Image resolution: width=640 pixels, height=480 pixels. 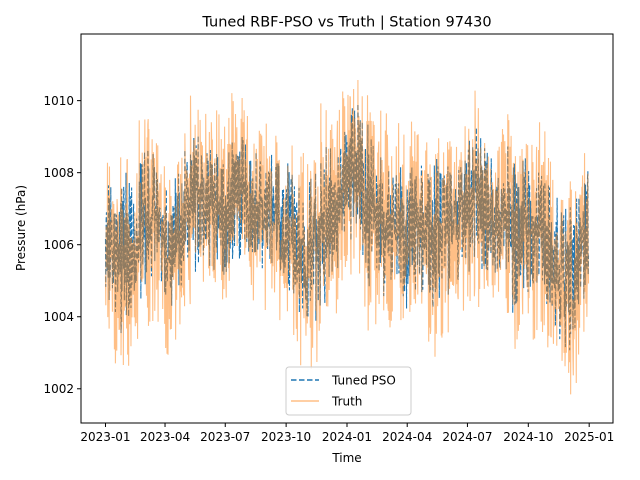 What do you see at coordinates (589, 437) in the screenshot?
I see `x-tick-label: 2025-01` at bounding box center [589, 437].